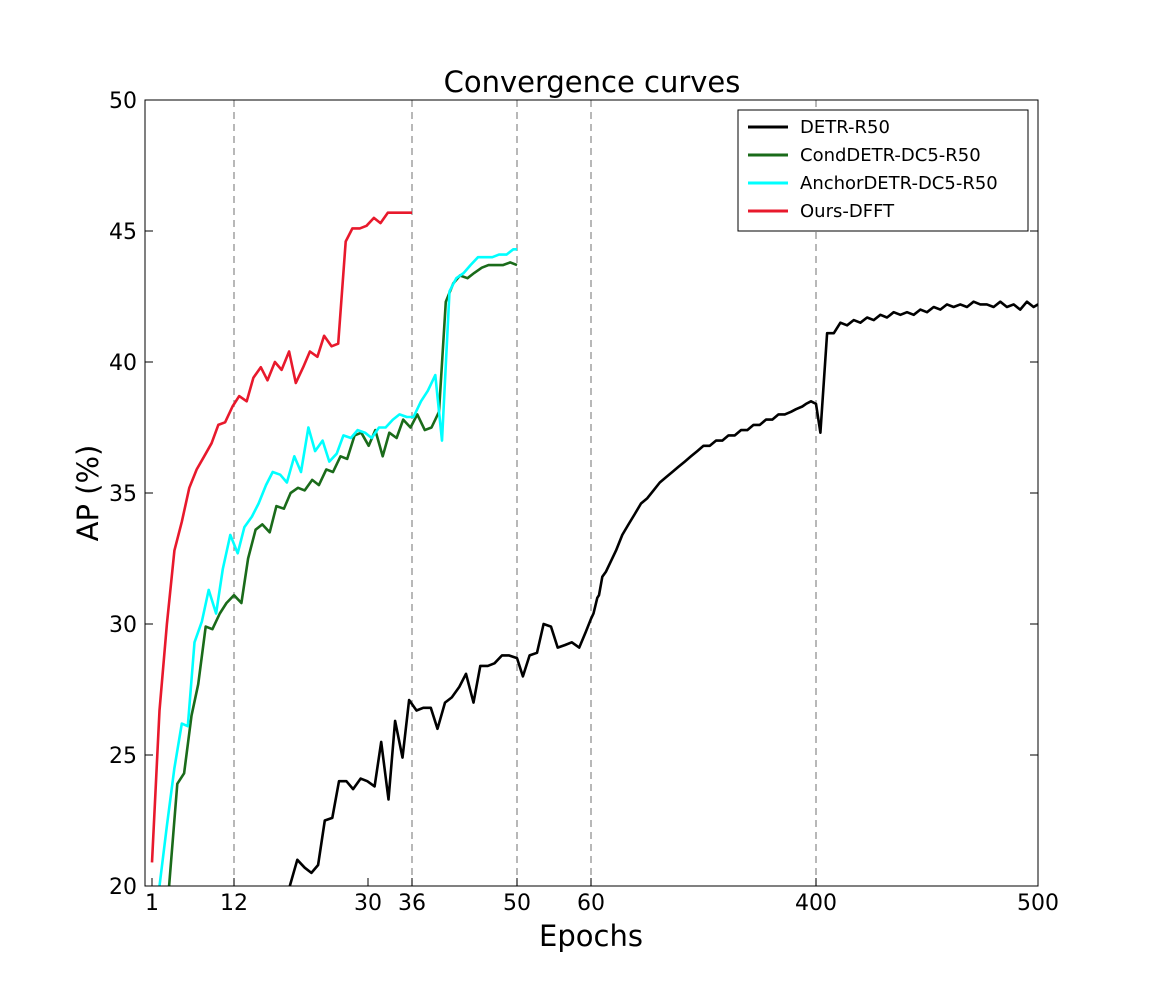 The image size is (1153, 985). What do you see at coordinates (123, 887) in the screenshot?
I see `y-tick-label: 20` at bounding box center [123, 887].